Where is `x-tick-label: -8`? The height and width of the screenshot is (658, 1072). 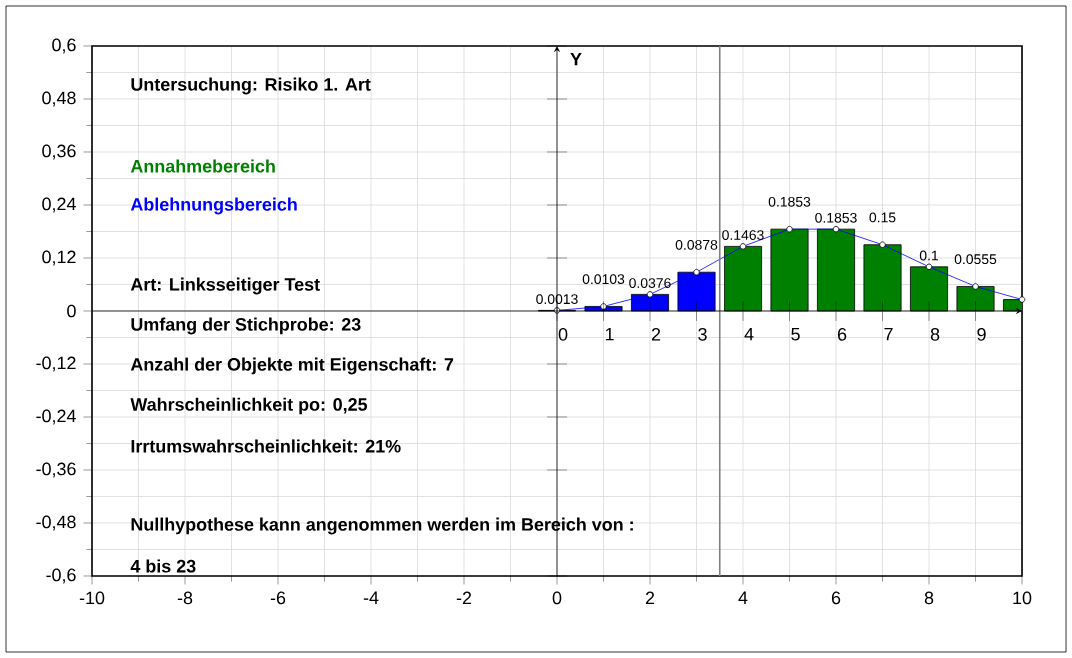
x-tick-label: -8 is located at coordinates (185, 598).